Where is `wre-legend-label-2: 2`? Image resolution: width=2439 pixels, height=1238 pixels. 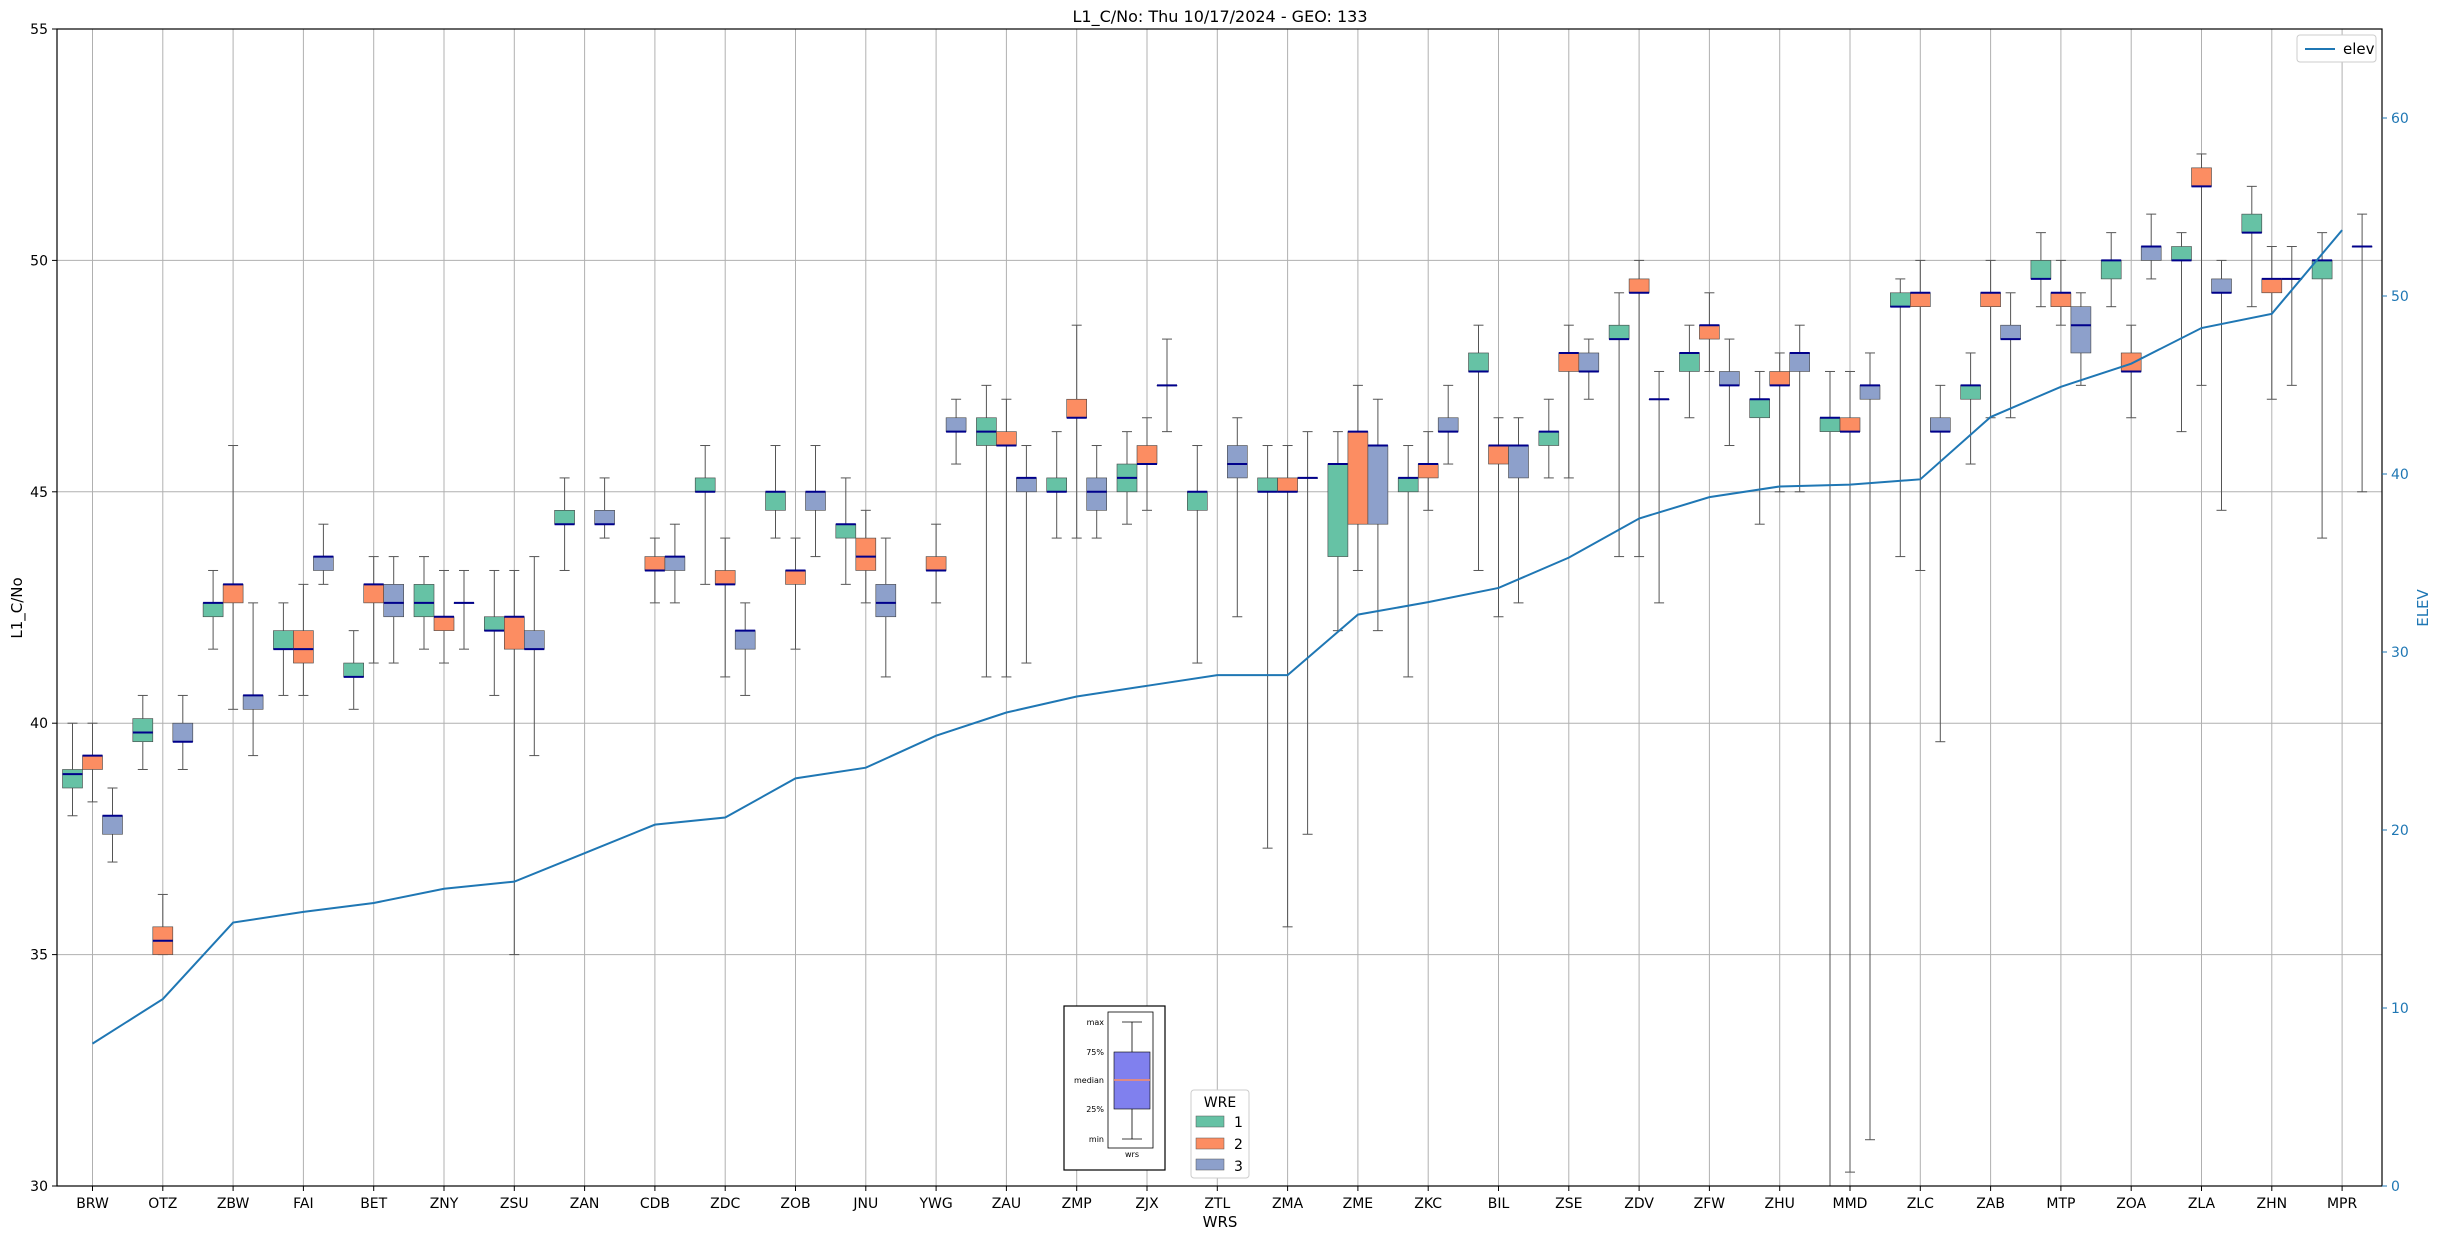
wre-legend-label-2: 2 is located at coordinates (1238, 1145).